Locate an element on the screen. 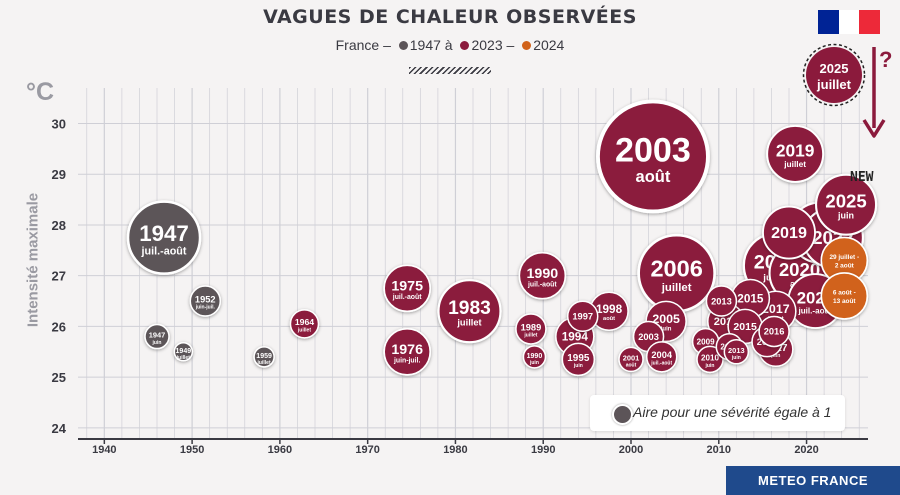 This screenshot has height=495, width=900. bubble-sub-label: 2 août is located at coordinates (845, 266).